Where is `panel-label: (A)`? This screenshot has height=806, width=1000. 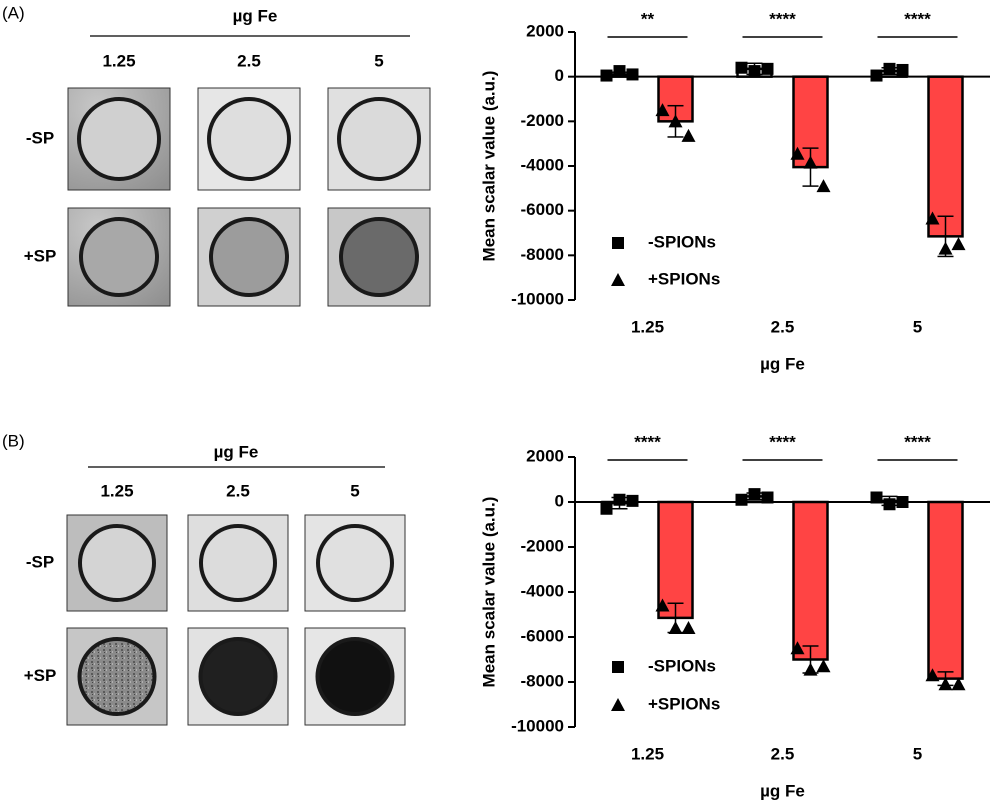
panel-label: (A) is located at coordinates (13, 12).